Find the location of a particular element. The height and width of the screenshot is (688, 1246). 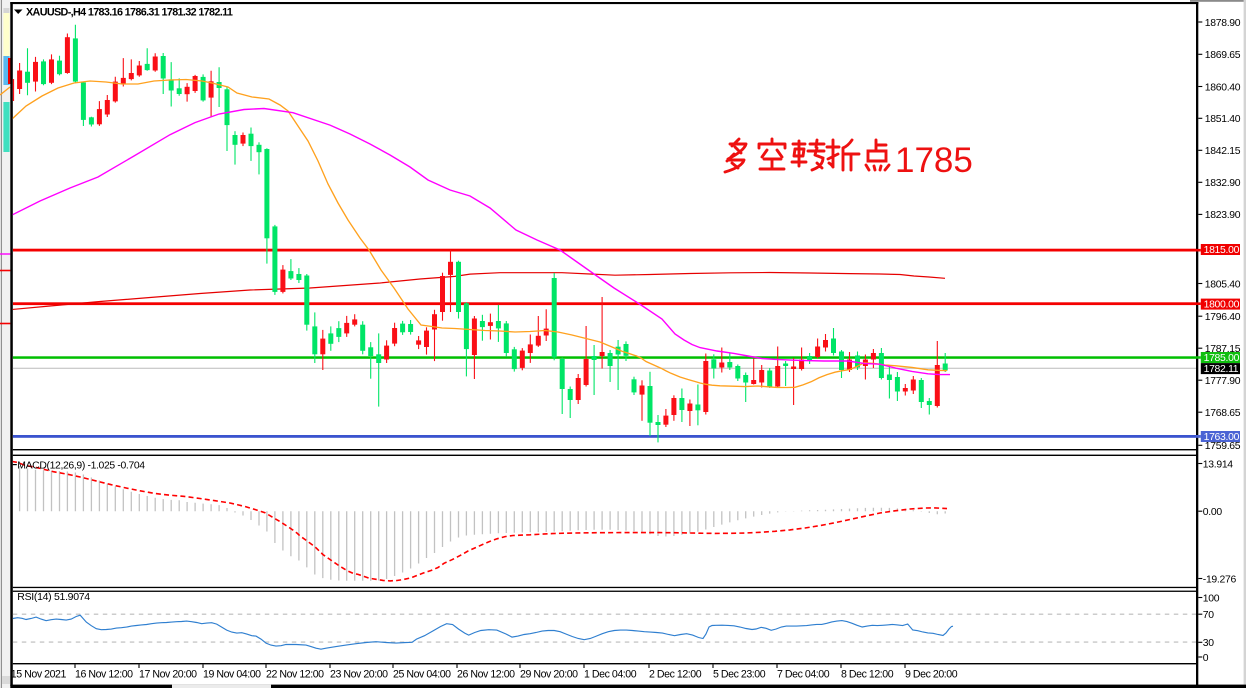

svg-text: 70 is located at coordinates (1208, 615).